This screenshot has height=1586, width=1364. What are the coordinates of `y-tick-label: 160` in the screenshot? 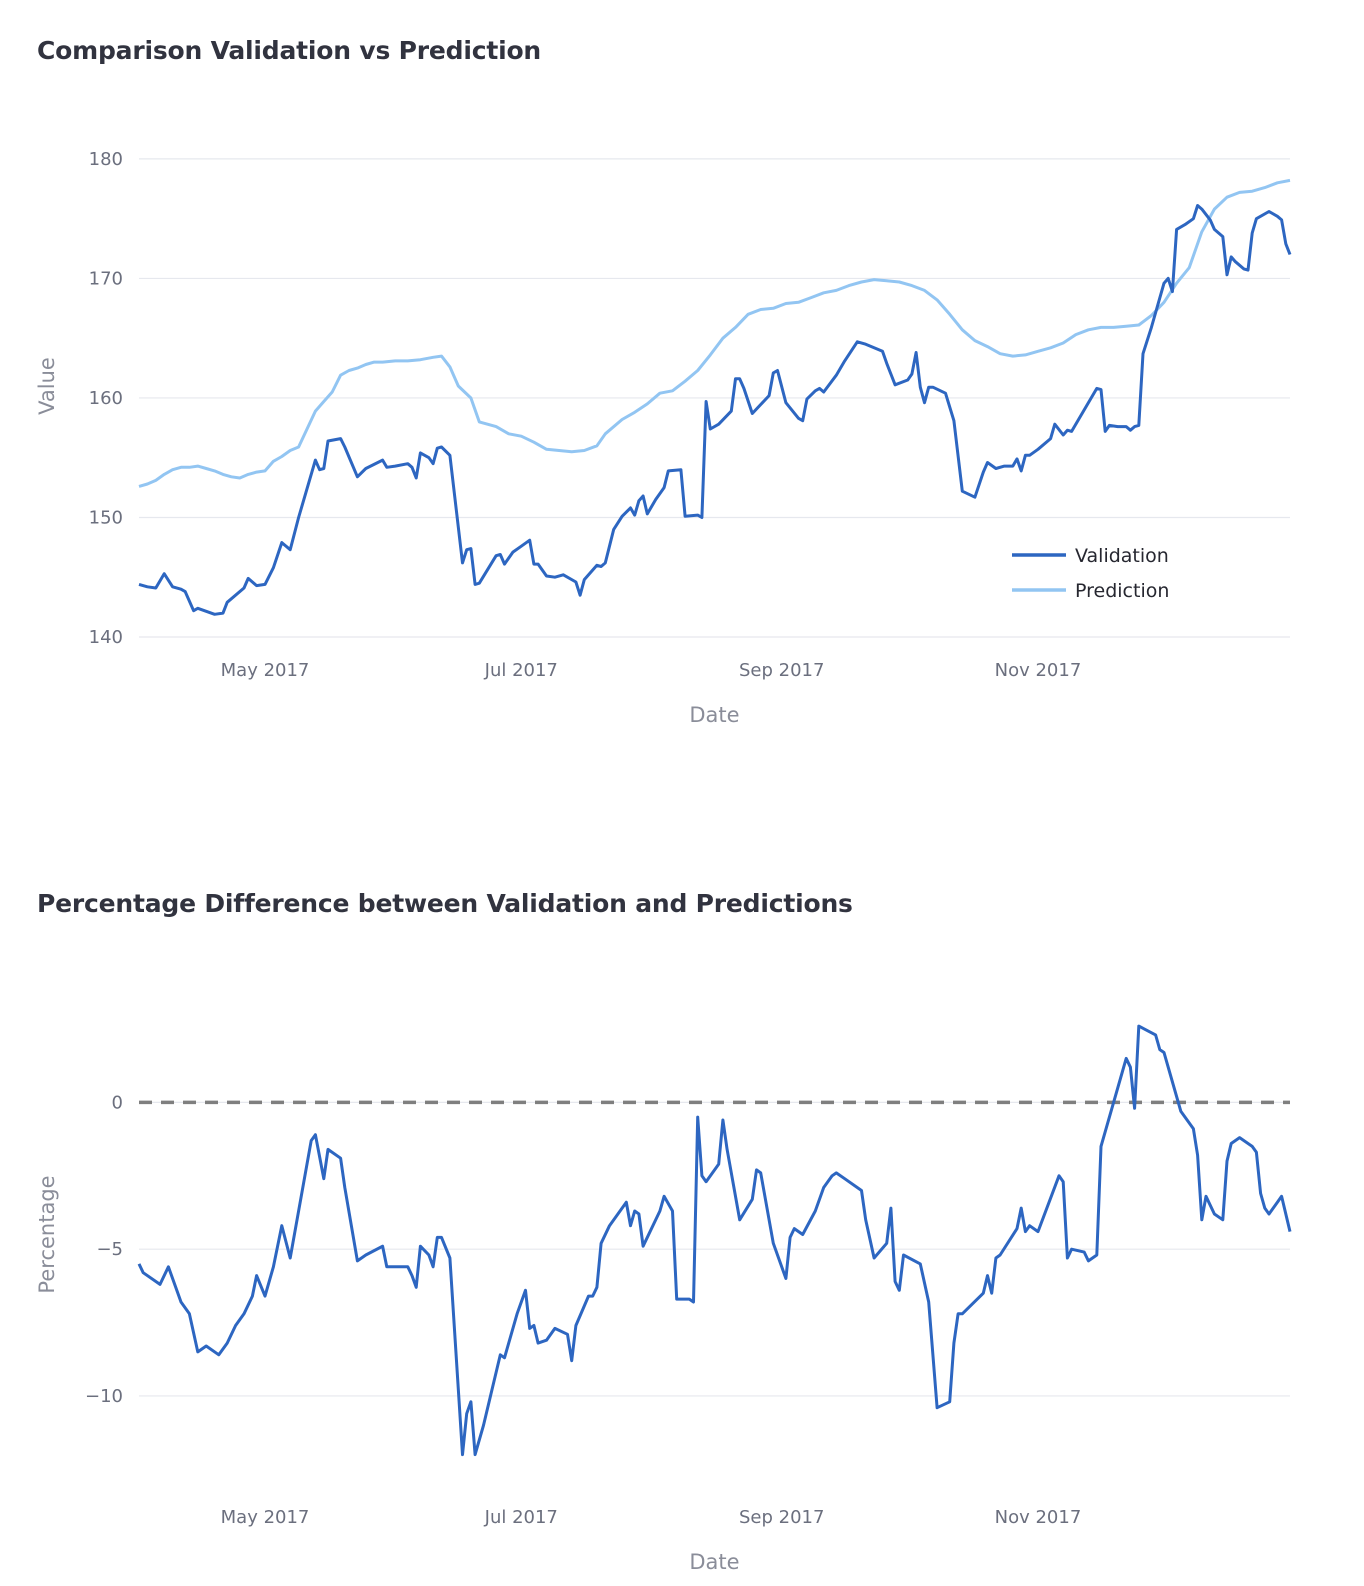 It's located at (106, 398).